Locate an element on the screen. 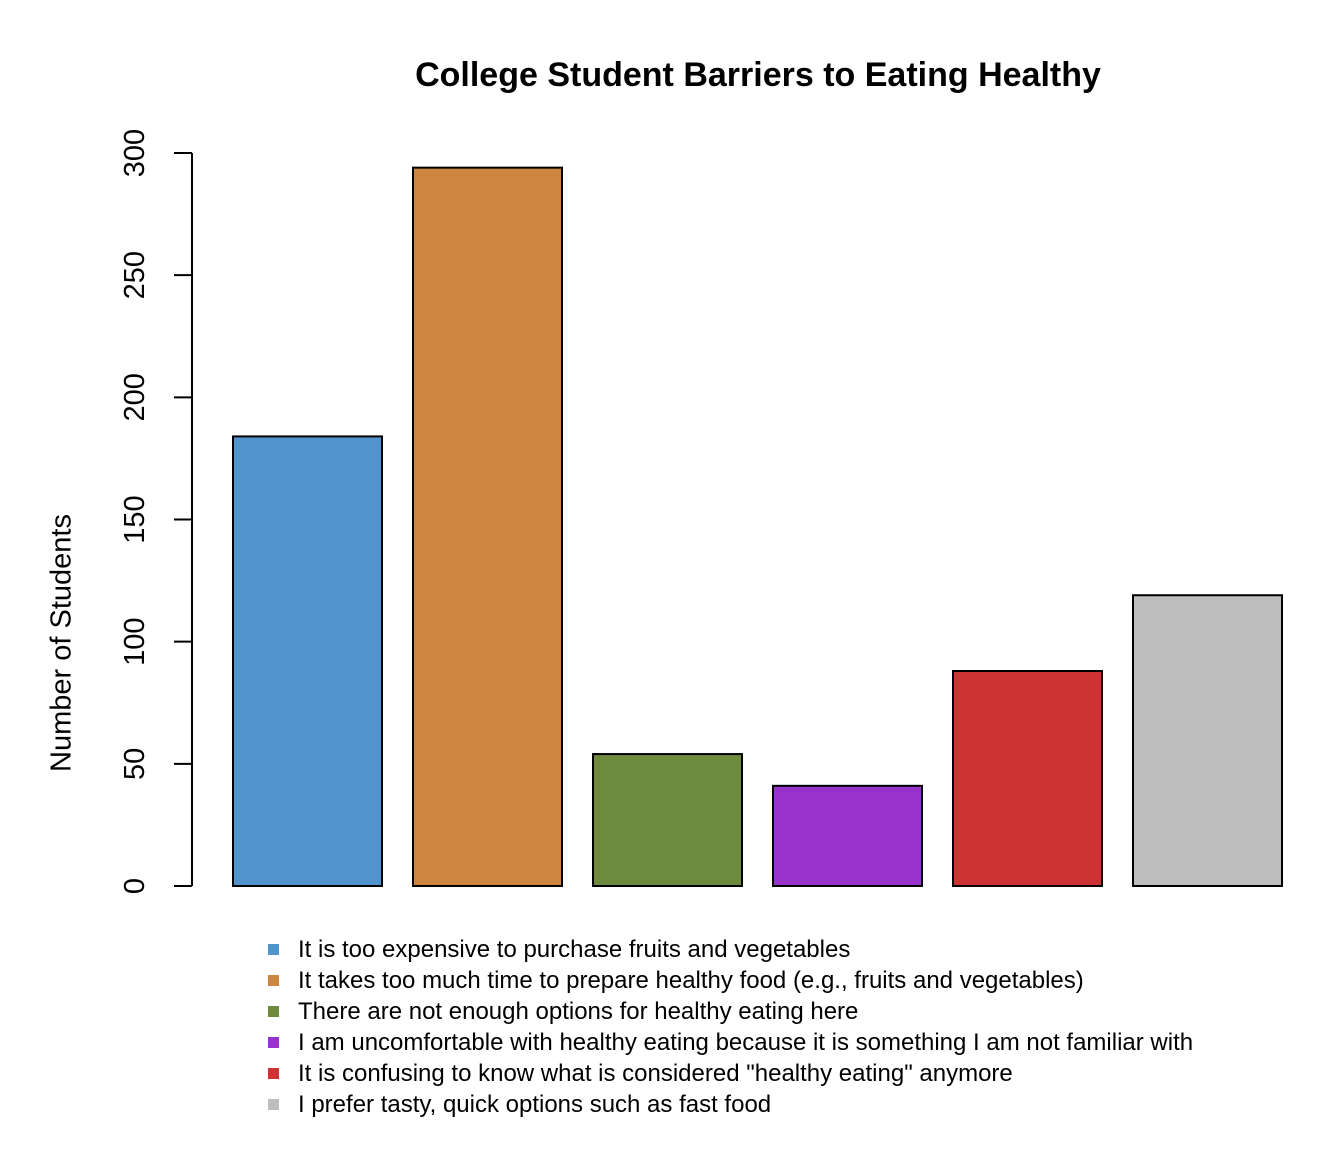 The height and width of the screenshot is (1152, 1344). y-tick-label: 200 is located at coordinates (135, 397).